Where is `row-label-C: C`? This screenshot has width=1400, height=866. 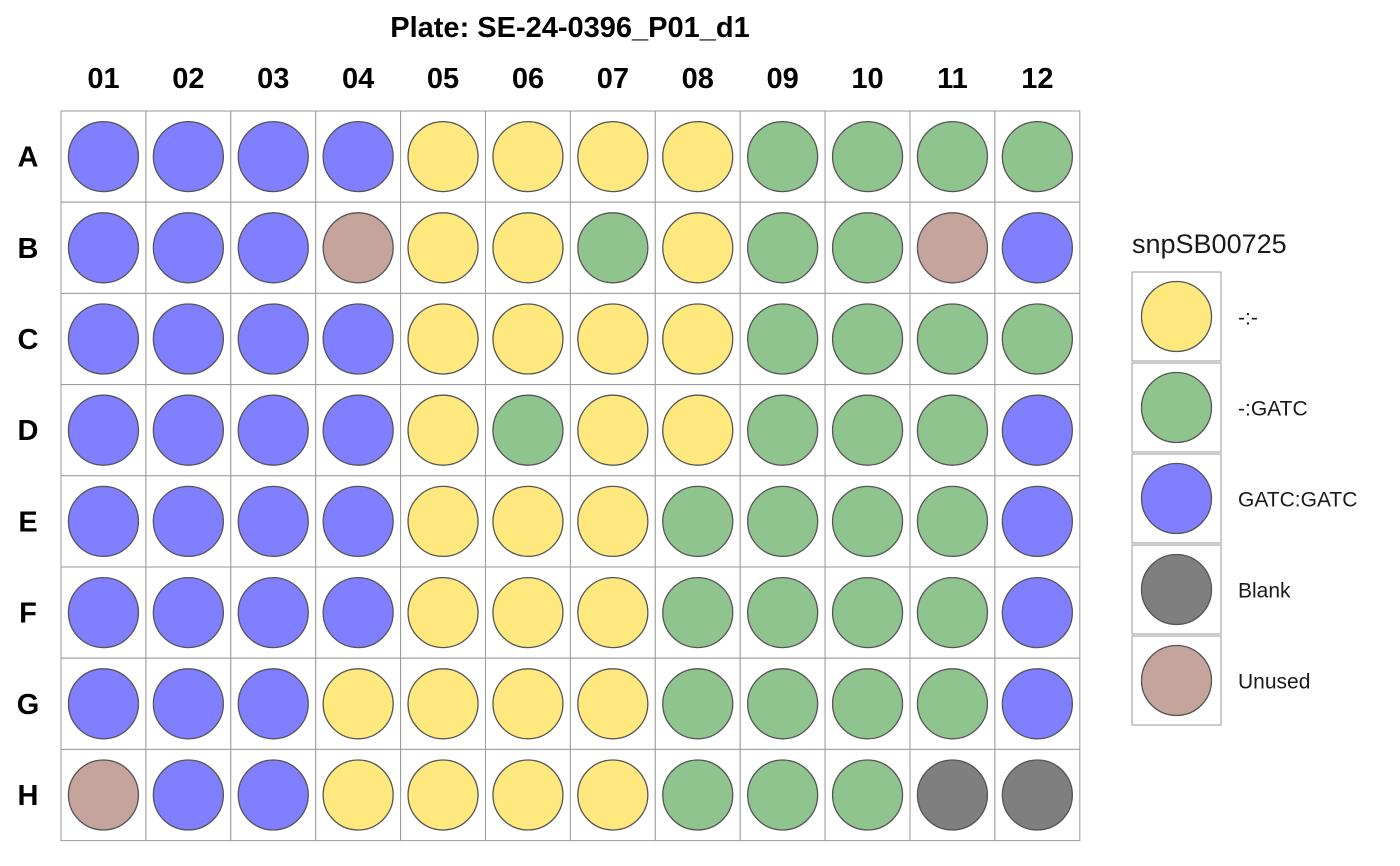
row-label-C: C is located at coordinates (28, 340).